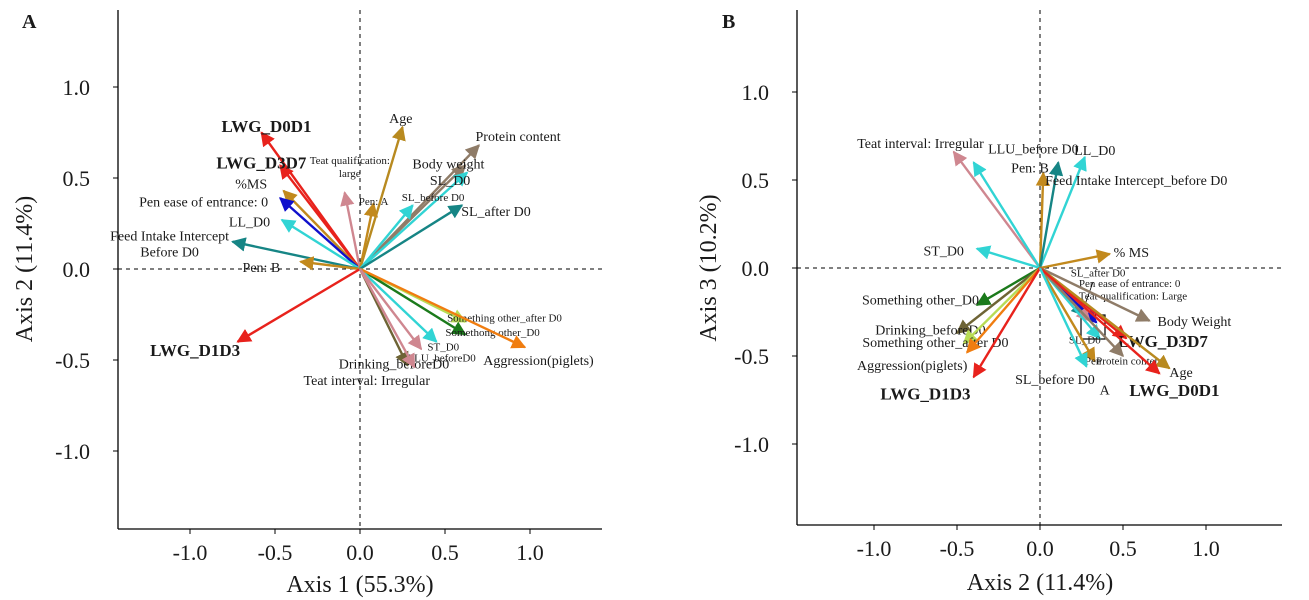  What do you see at coordinates (1040, 548) in the screenshot?
I see `x-tick-label: 0.0` at bounding box center [1040, 548].